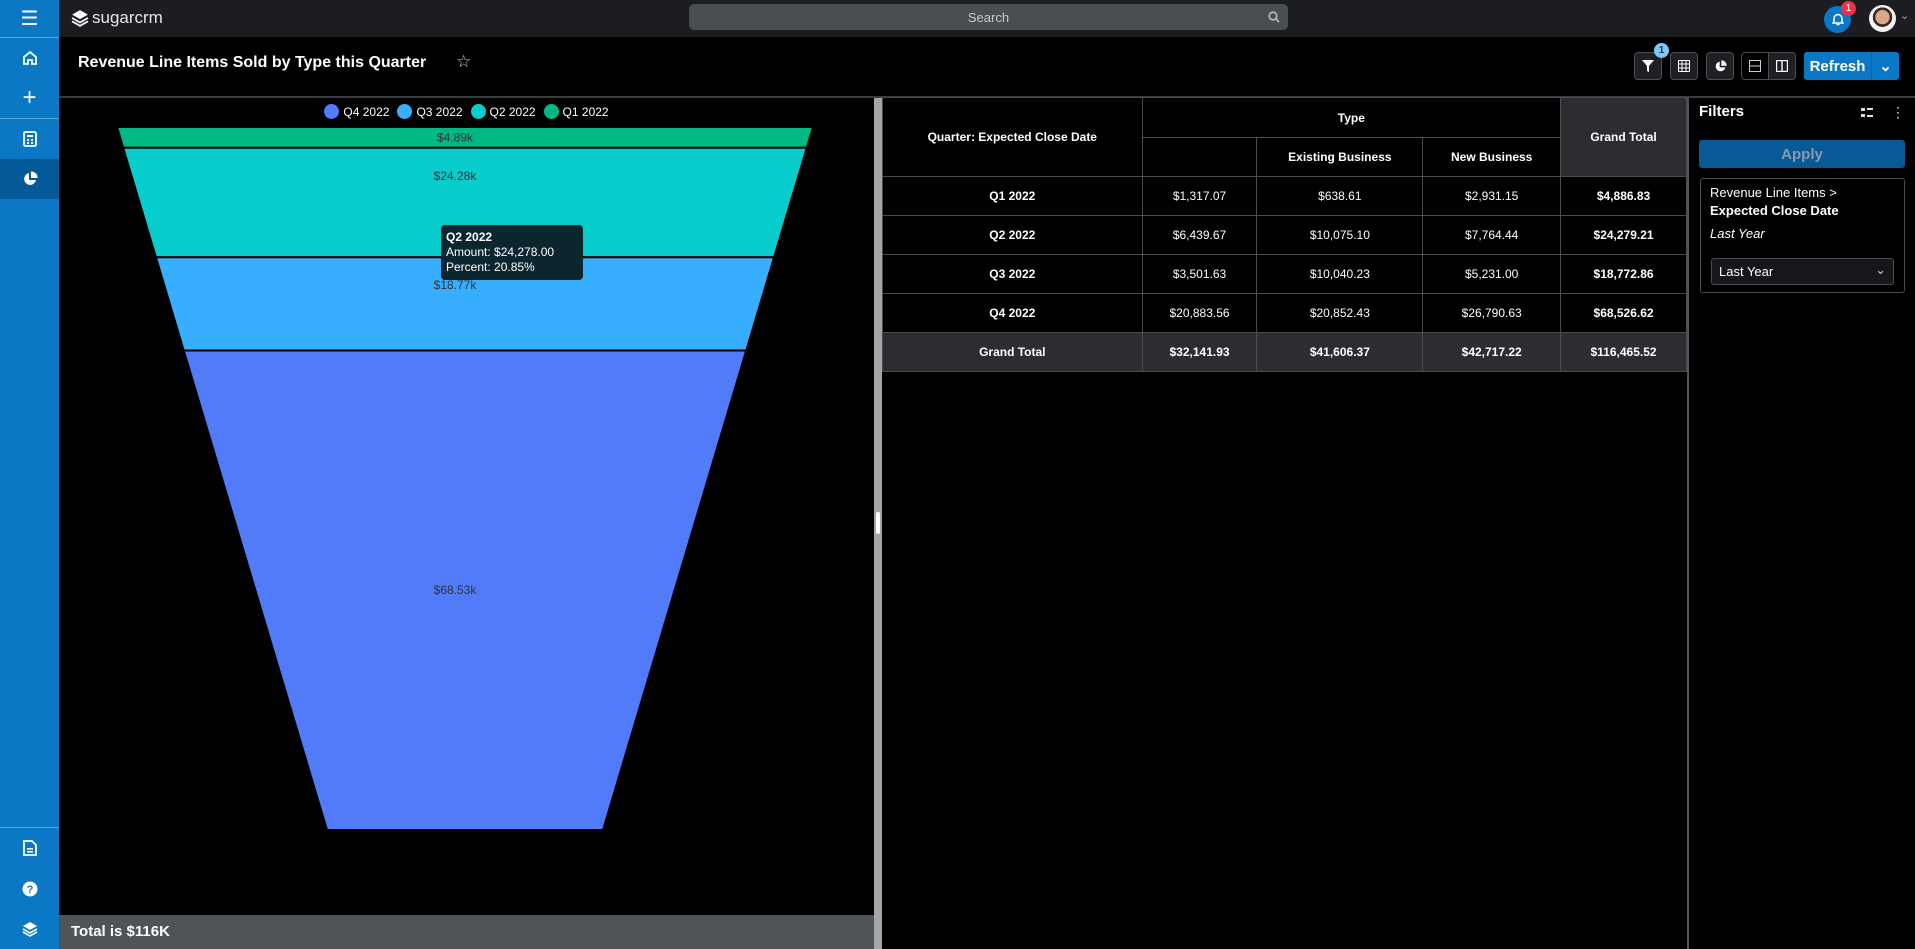  What do you see at coordinates (469, 237) in the screenshot?
I see `tooltip-title: Q2 2022` at bounding box center [469, 237].